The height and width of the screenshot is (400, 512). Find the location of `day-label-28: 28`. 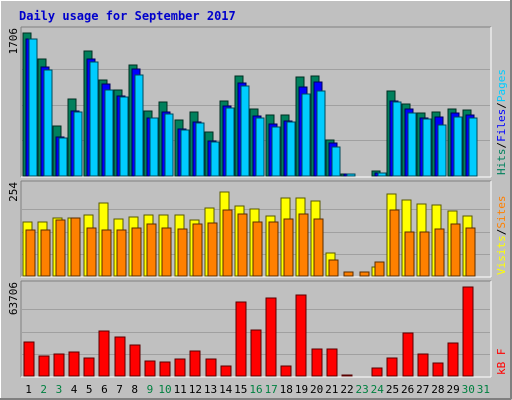

day-label-28: 28 is located at coordinates (437, 389).